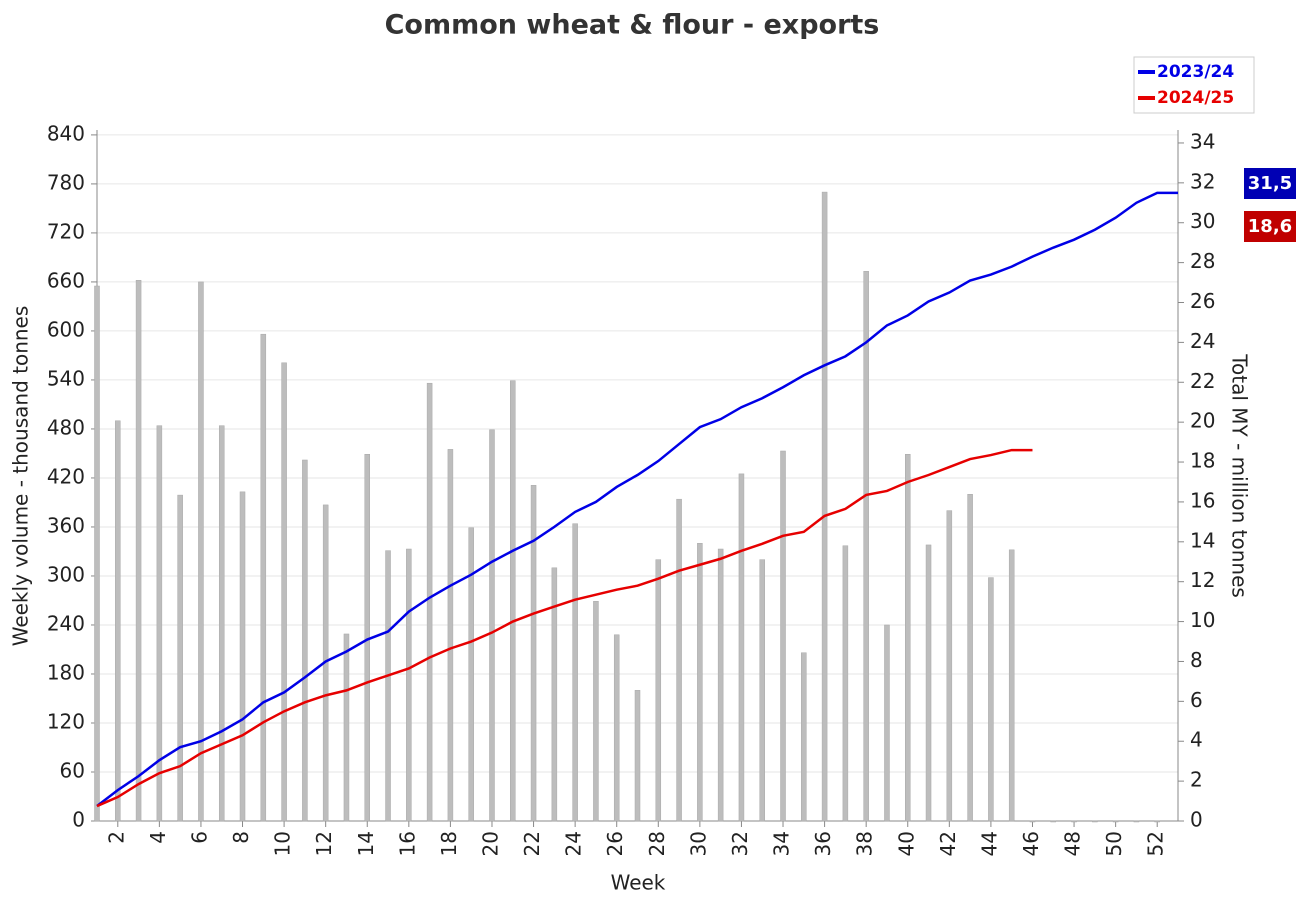  Describe the element at coordinates (989, 843) in the screenshot. I see `x-tick-label: 44` at that location.